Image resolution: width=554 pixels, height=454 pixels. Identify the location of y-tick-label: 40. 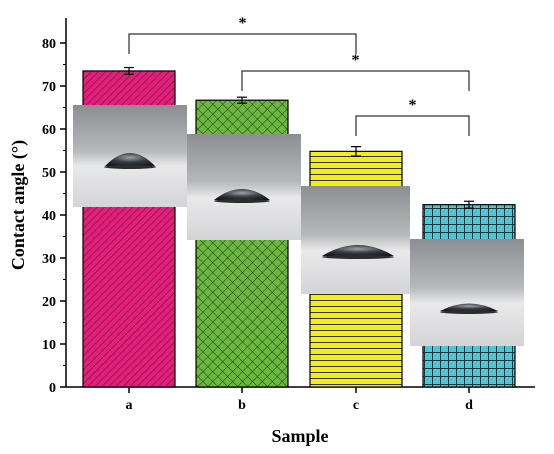
(49, 216).